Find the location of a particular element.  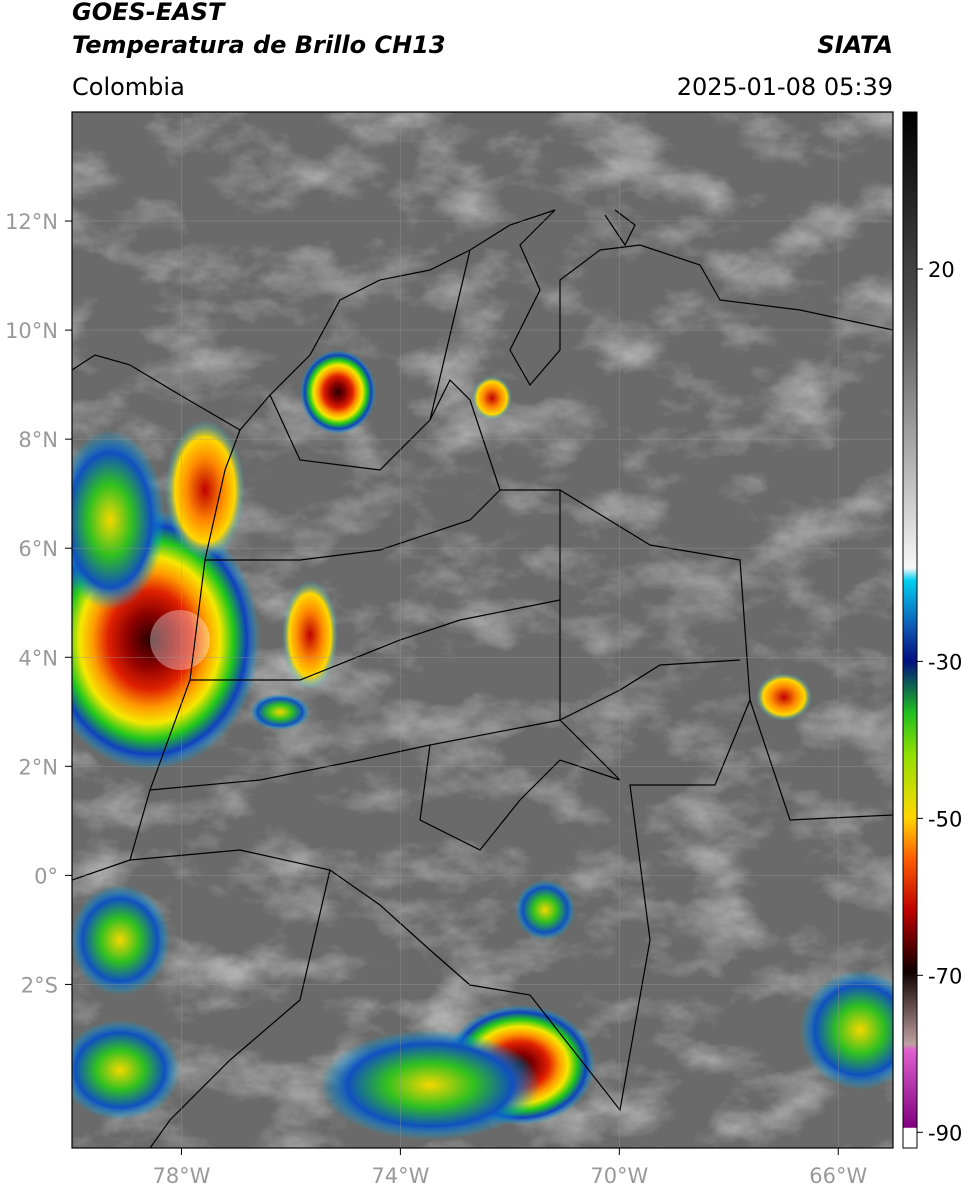

lon-tick-label: 70°W is located at coordinates (619, 1176).